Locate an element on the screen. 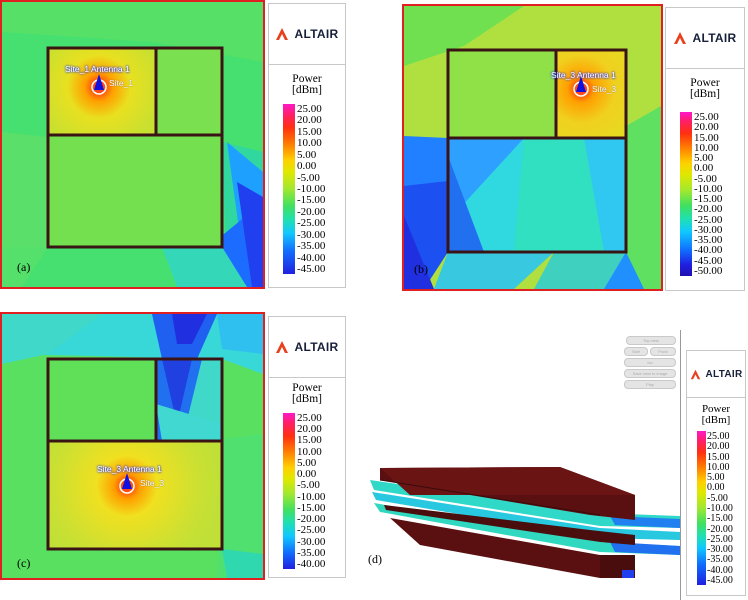 The image size is (748, 600). panel-label-b: (b) is located at coordinates (421, 269).